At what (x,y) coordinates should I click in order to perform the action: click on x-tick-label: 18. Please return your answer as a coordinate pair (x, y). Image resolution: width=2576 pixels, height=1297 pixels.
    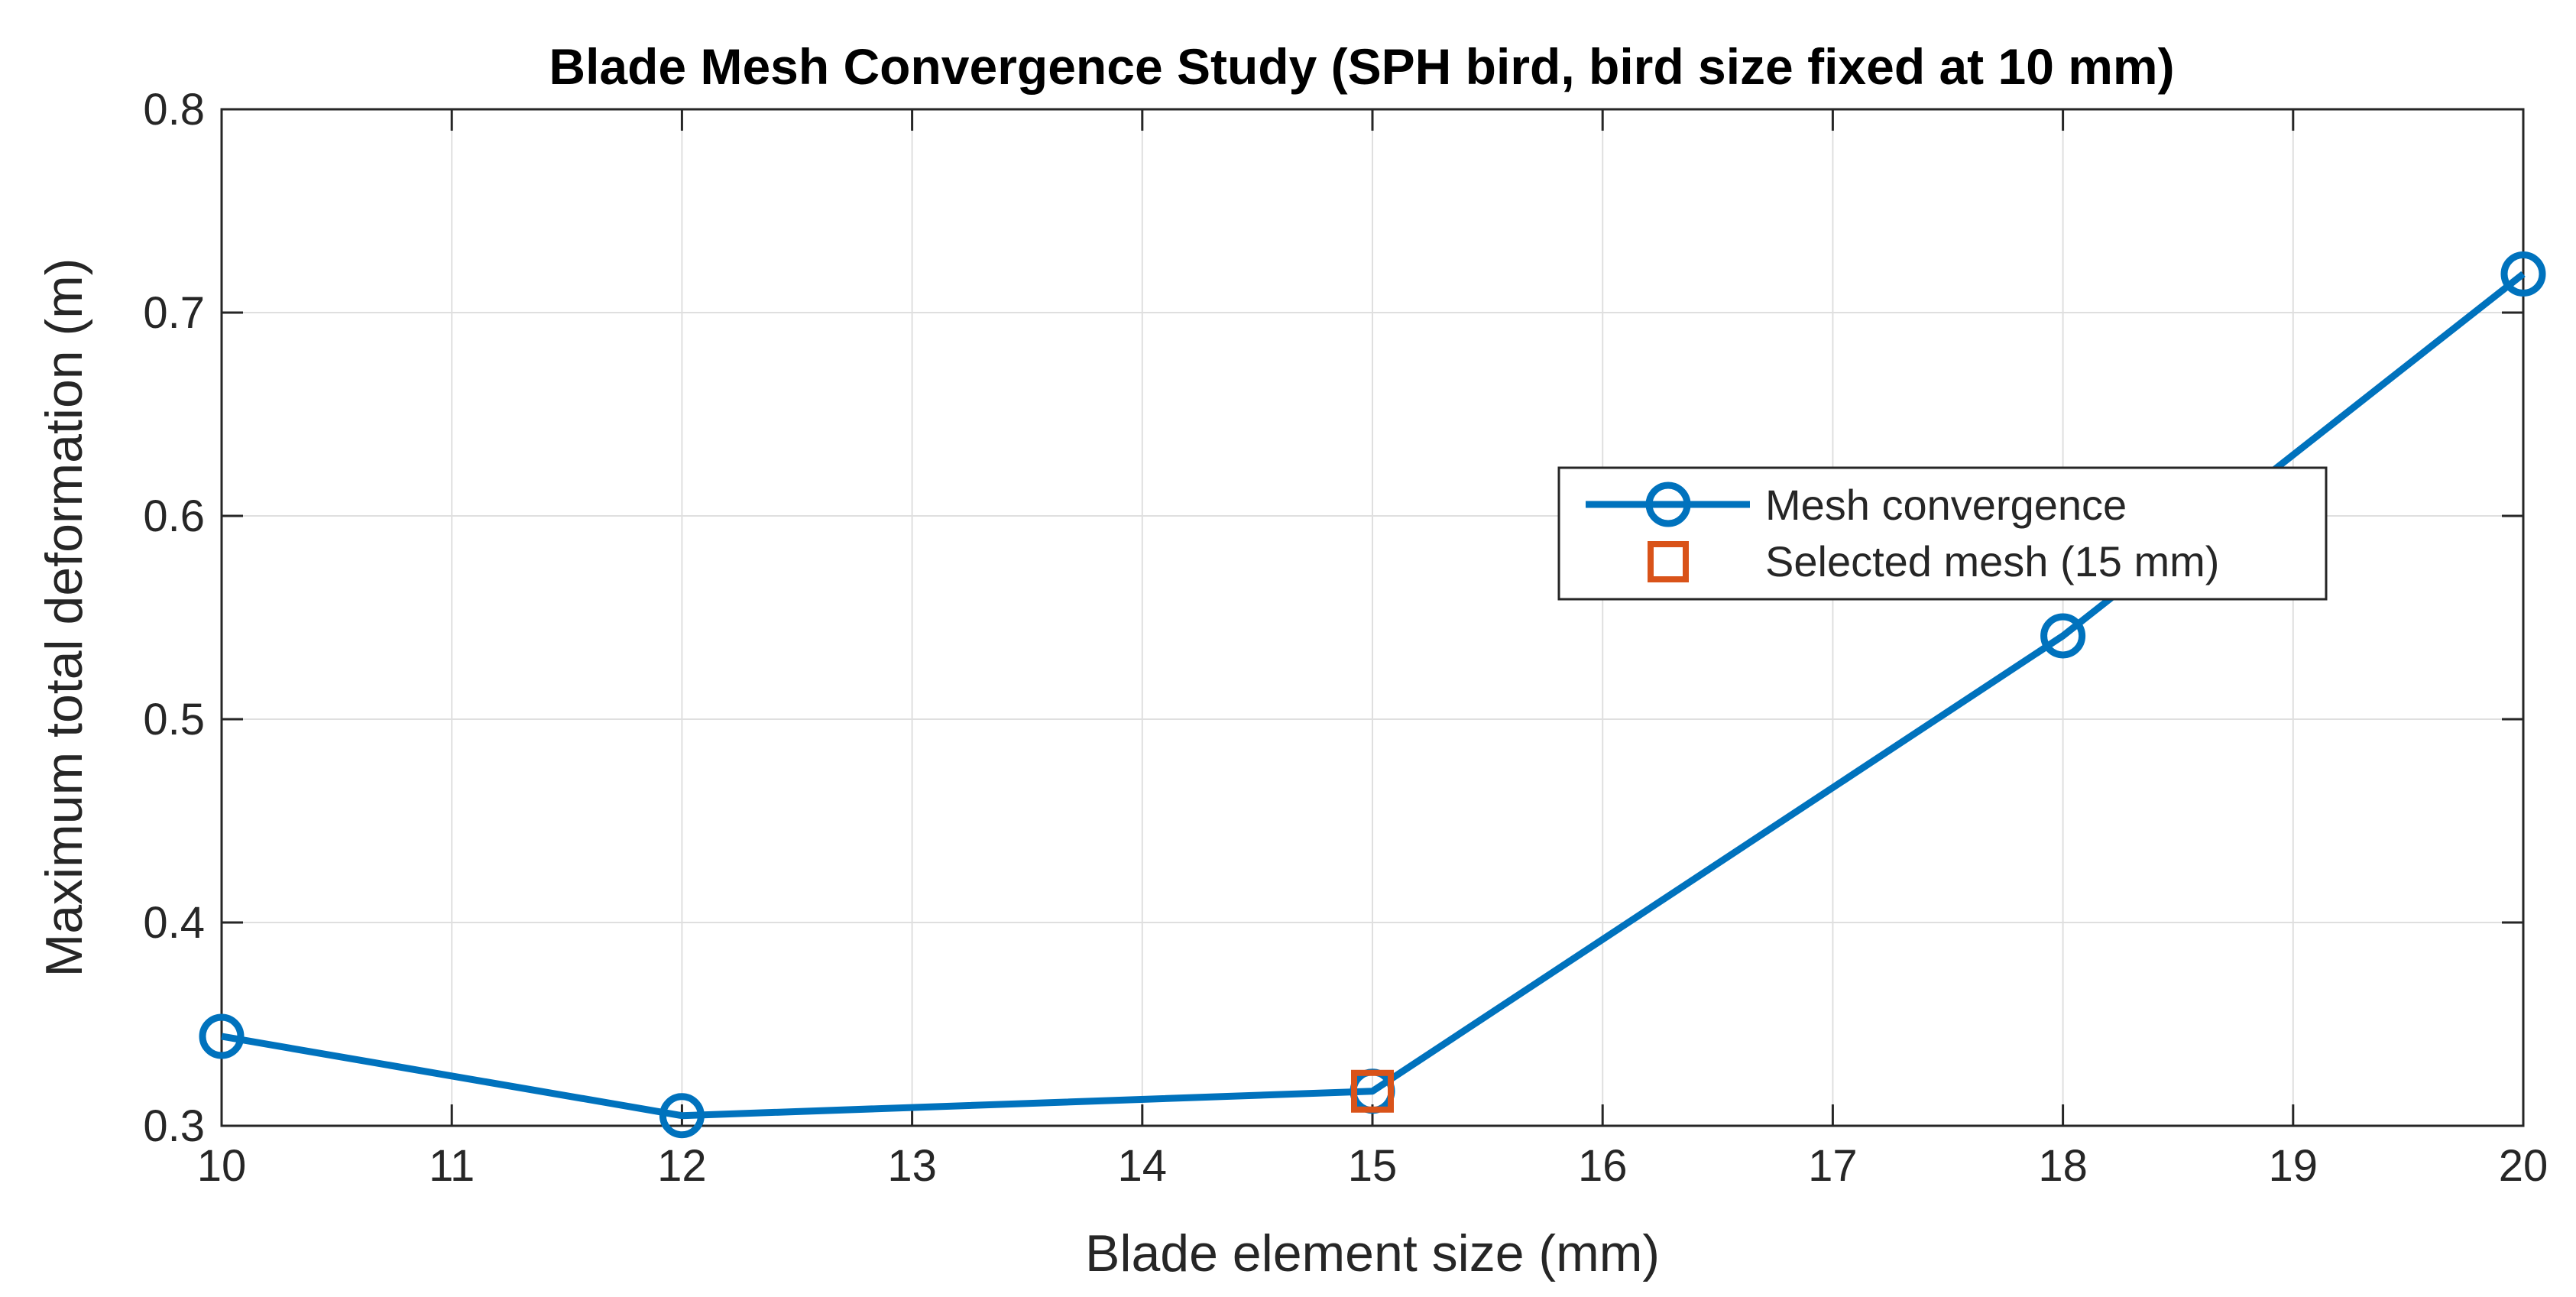
    Looking at the image, I should click on (2063, 1166).